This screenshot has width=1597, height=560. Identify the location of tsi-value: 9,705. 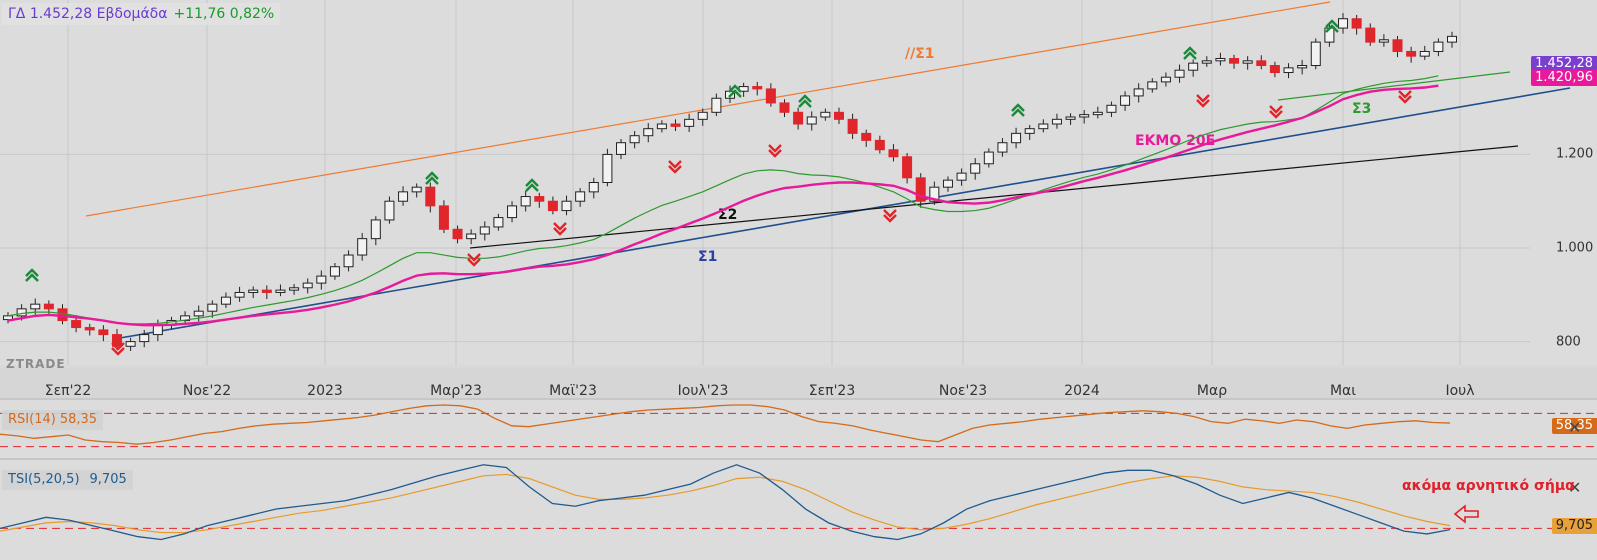
(108, 479).